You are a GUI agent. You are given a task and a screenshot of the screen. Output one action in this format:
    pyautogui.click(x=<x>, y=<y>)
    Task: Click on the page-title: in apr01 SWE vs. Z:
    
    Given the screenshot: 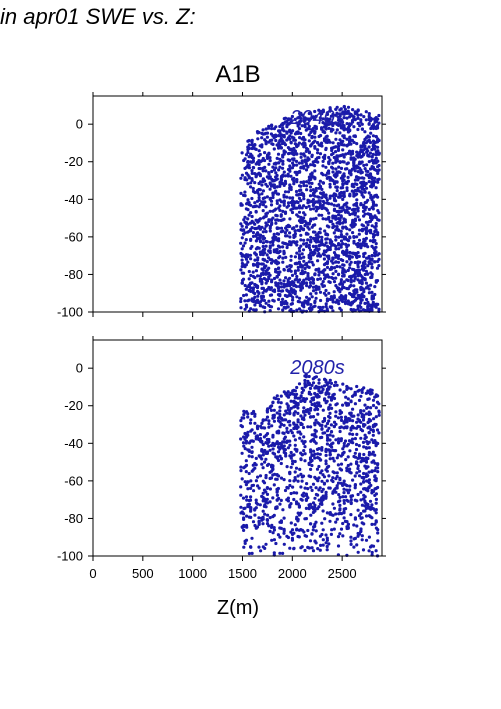 What is the action you would take?
    pyautogui.click(x=98, y=16)
    